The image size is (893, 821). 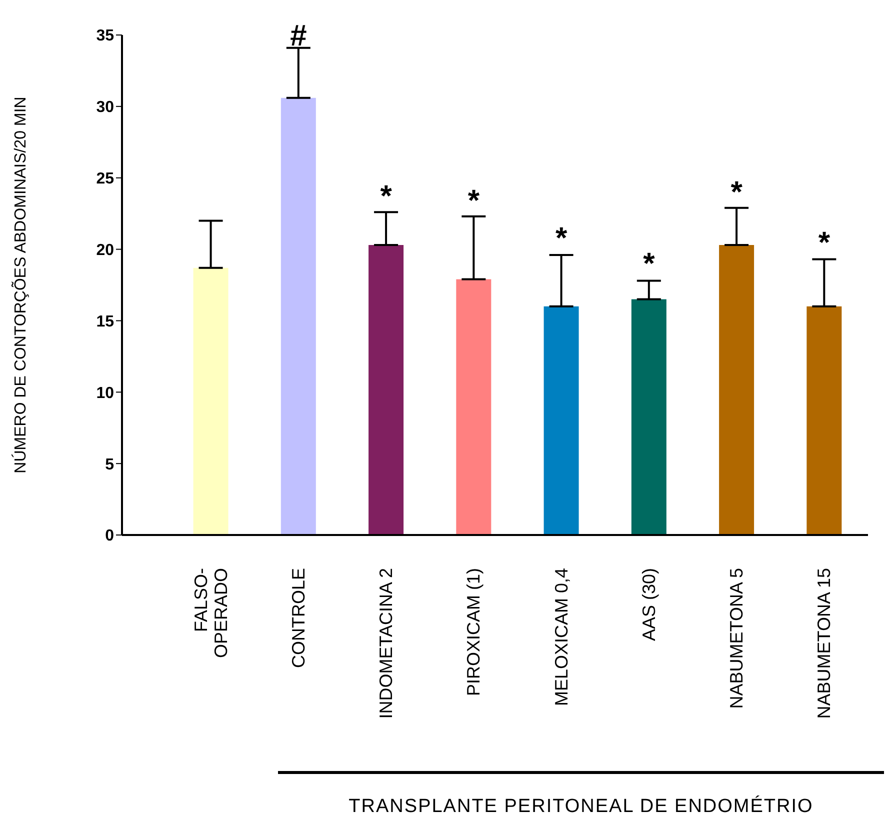 I want to click on y-tick-label: 25, so click(x=105, y=179).